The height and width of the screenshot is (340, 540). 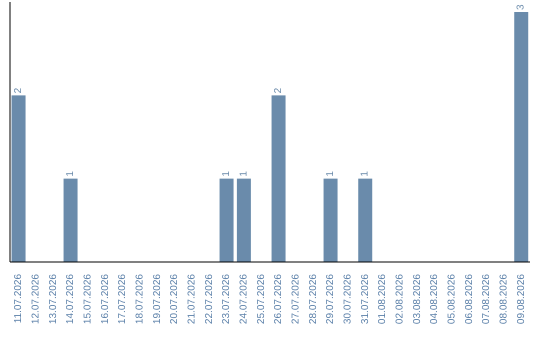 I want to click on x-tick-label: 29.07.2026, so click(x=330, y=299).